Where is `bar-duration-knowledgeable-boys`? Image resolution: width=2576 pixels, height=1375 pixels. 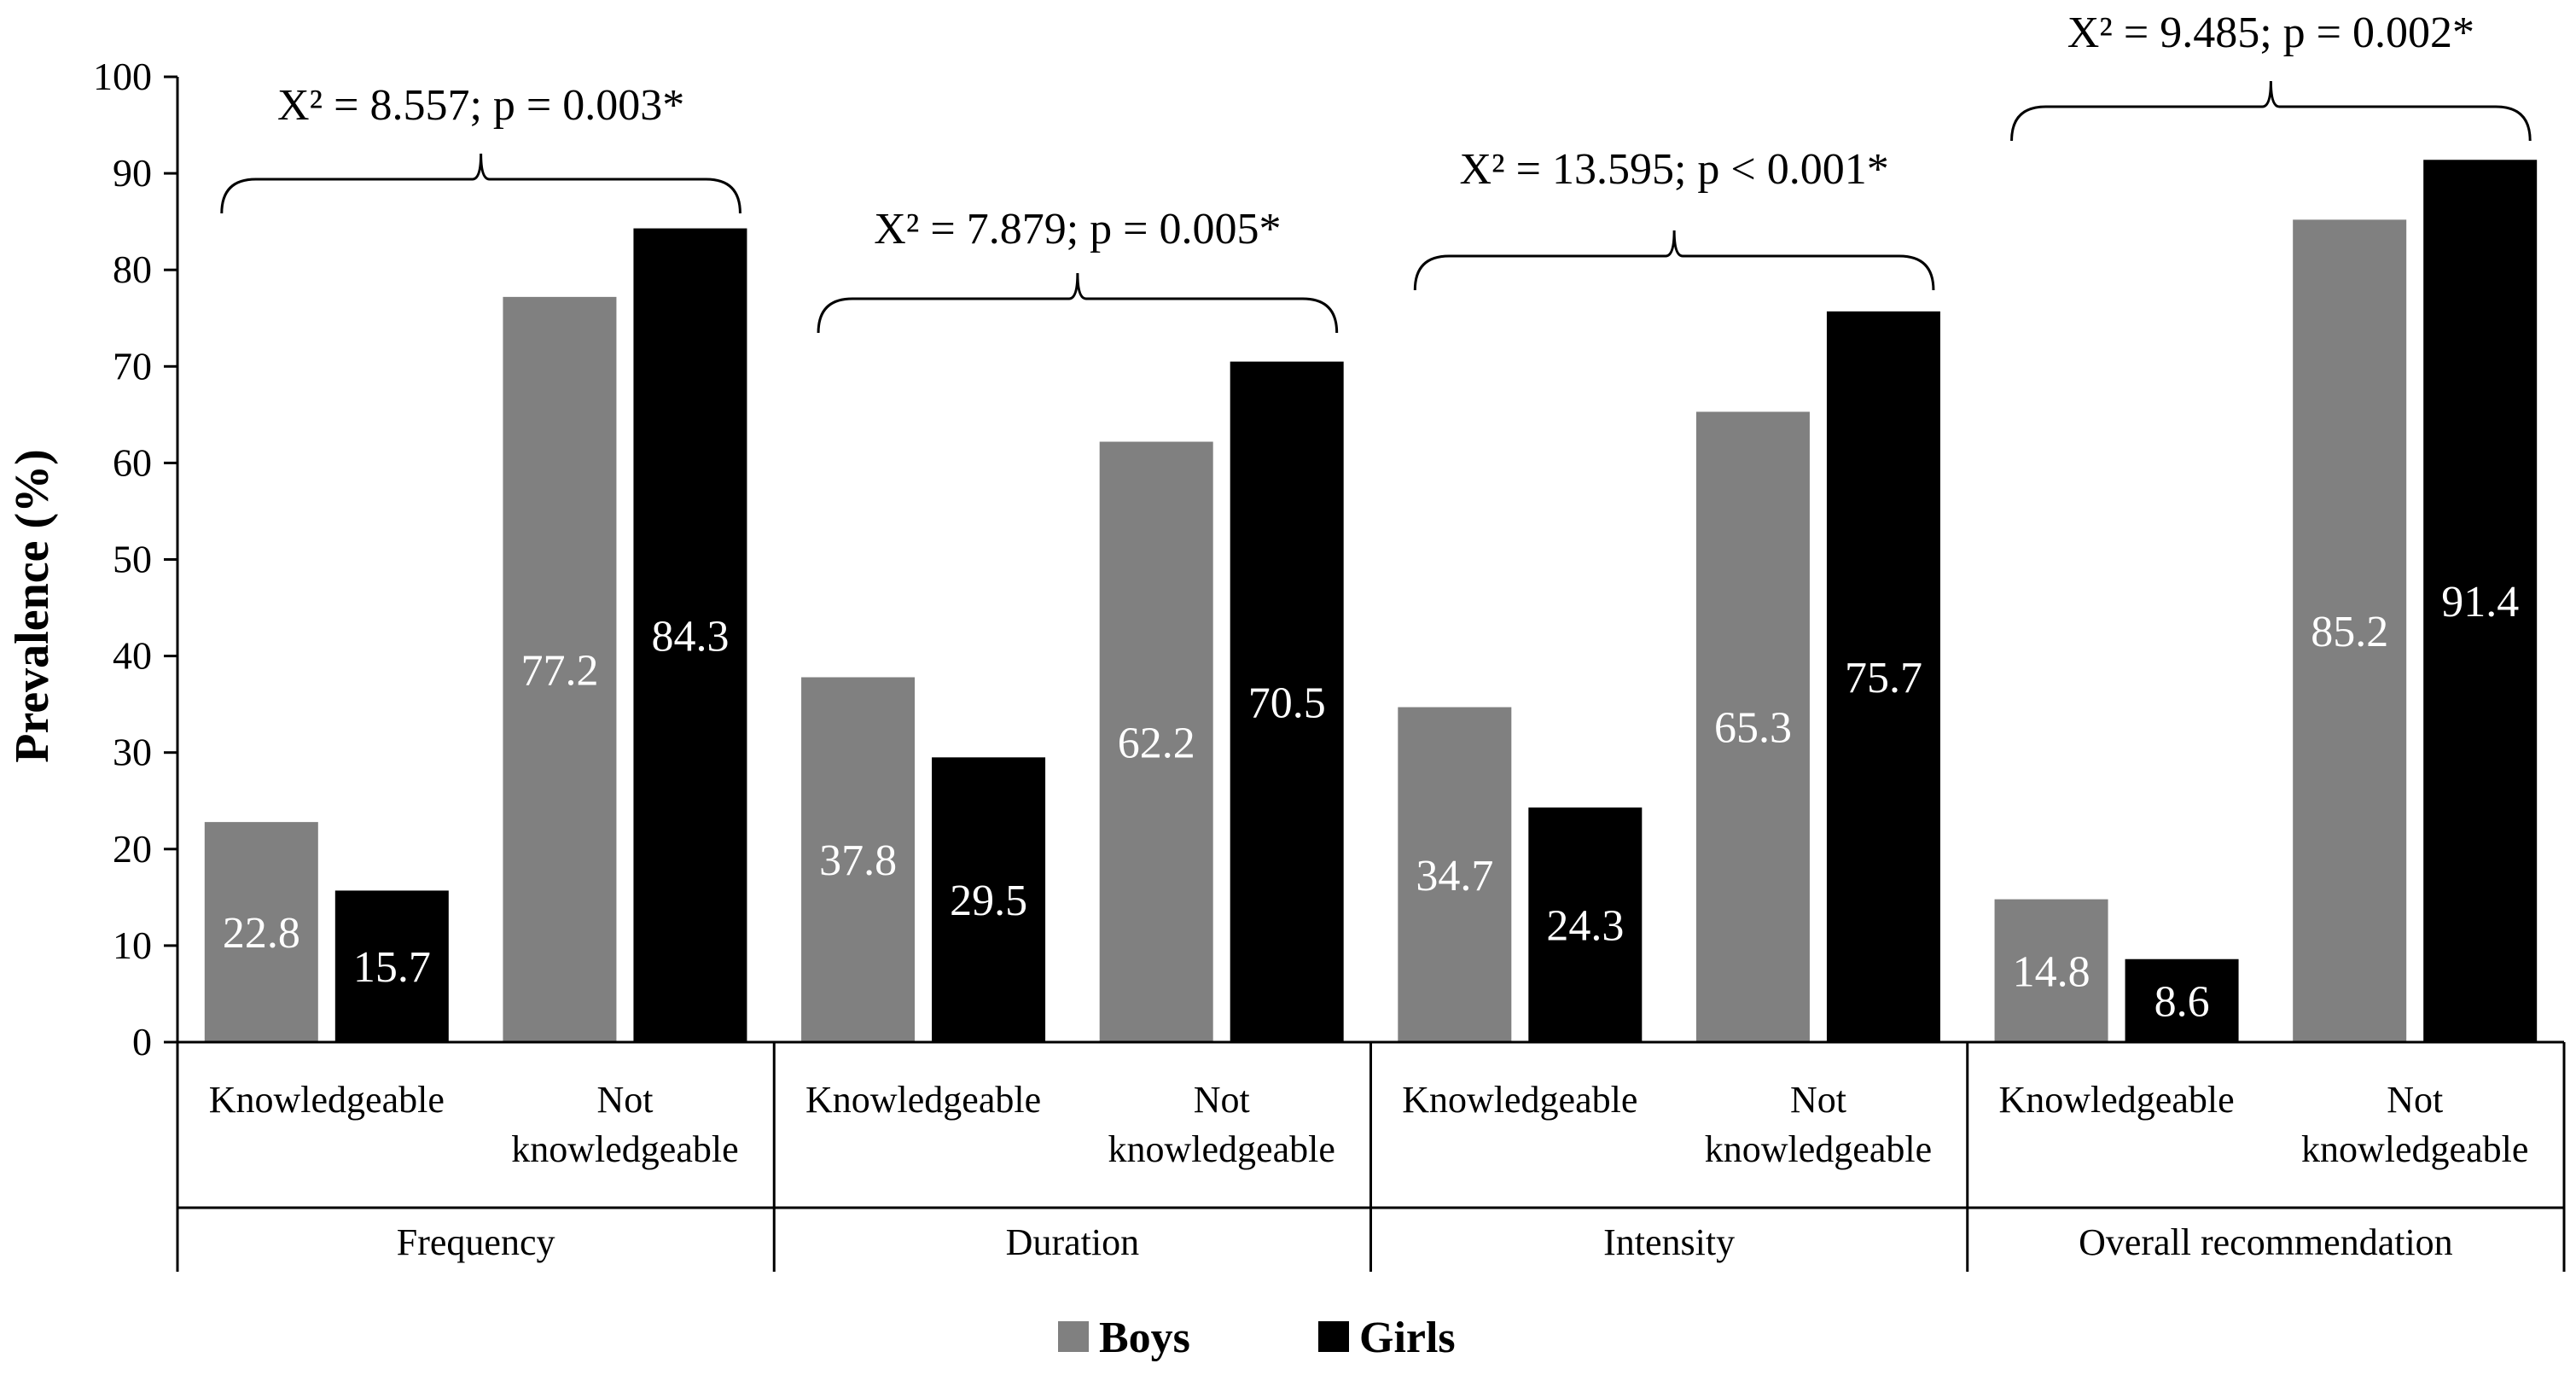
bar-duration-knowledgeable-boys is located at coordinates (859, 859).